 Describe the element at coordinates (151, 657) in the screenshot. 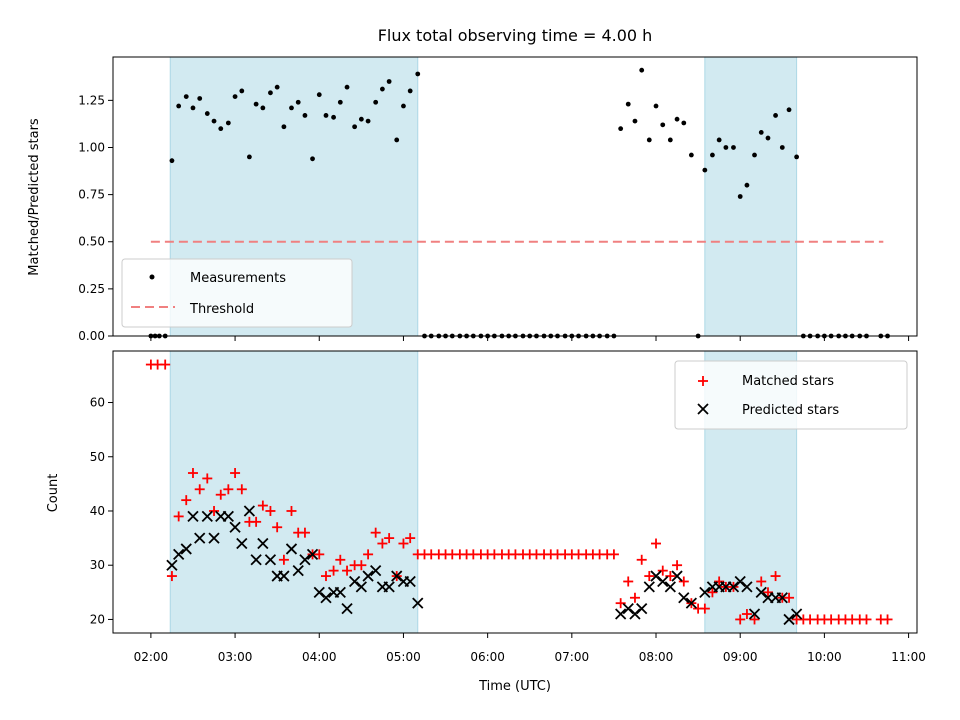

I see `x-tick-label: 02:00` at that location.